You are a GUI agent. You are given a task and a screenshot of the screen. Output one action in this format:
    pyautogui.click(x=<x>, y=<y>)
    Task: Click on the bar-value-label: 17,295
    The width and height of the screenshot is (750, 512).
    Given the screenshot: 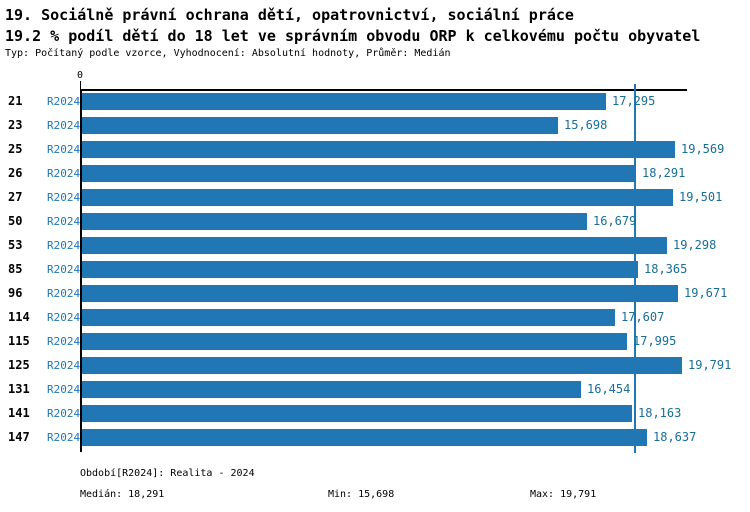 What is the action you would take?
    pyautogui.click(x=634, y=101)
    